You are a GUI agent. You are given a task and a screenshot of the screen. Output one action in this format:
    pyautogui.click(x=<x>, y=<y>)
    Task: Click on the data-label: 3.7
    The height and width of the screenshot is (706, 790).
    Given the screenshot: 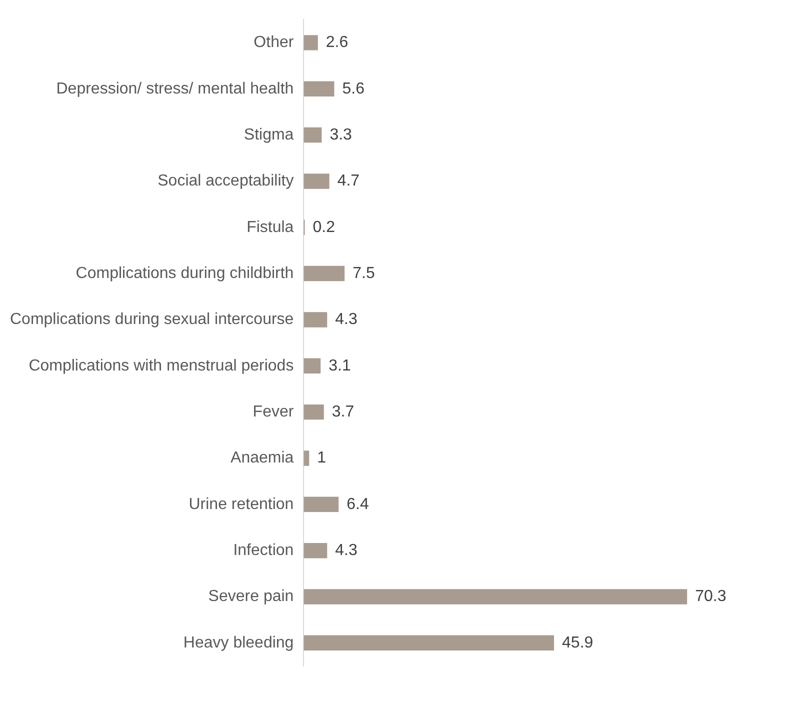 What is the action you would take?
    pyautogui.click(x=343, y=411)
    